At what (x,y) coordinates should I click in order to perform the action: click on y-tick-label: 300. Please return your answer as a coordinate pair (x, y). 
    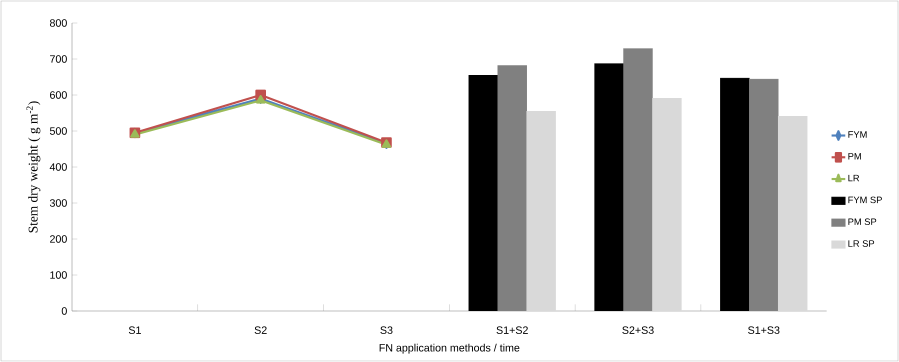
    Looking at the image, I should click on (58, 203).